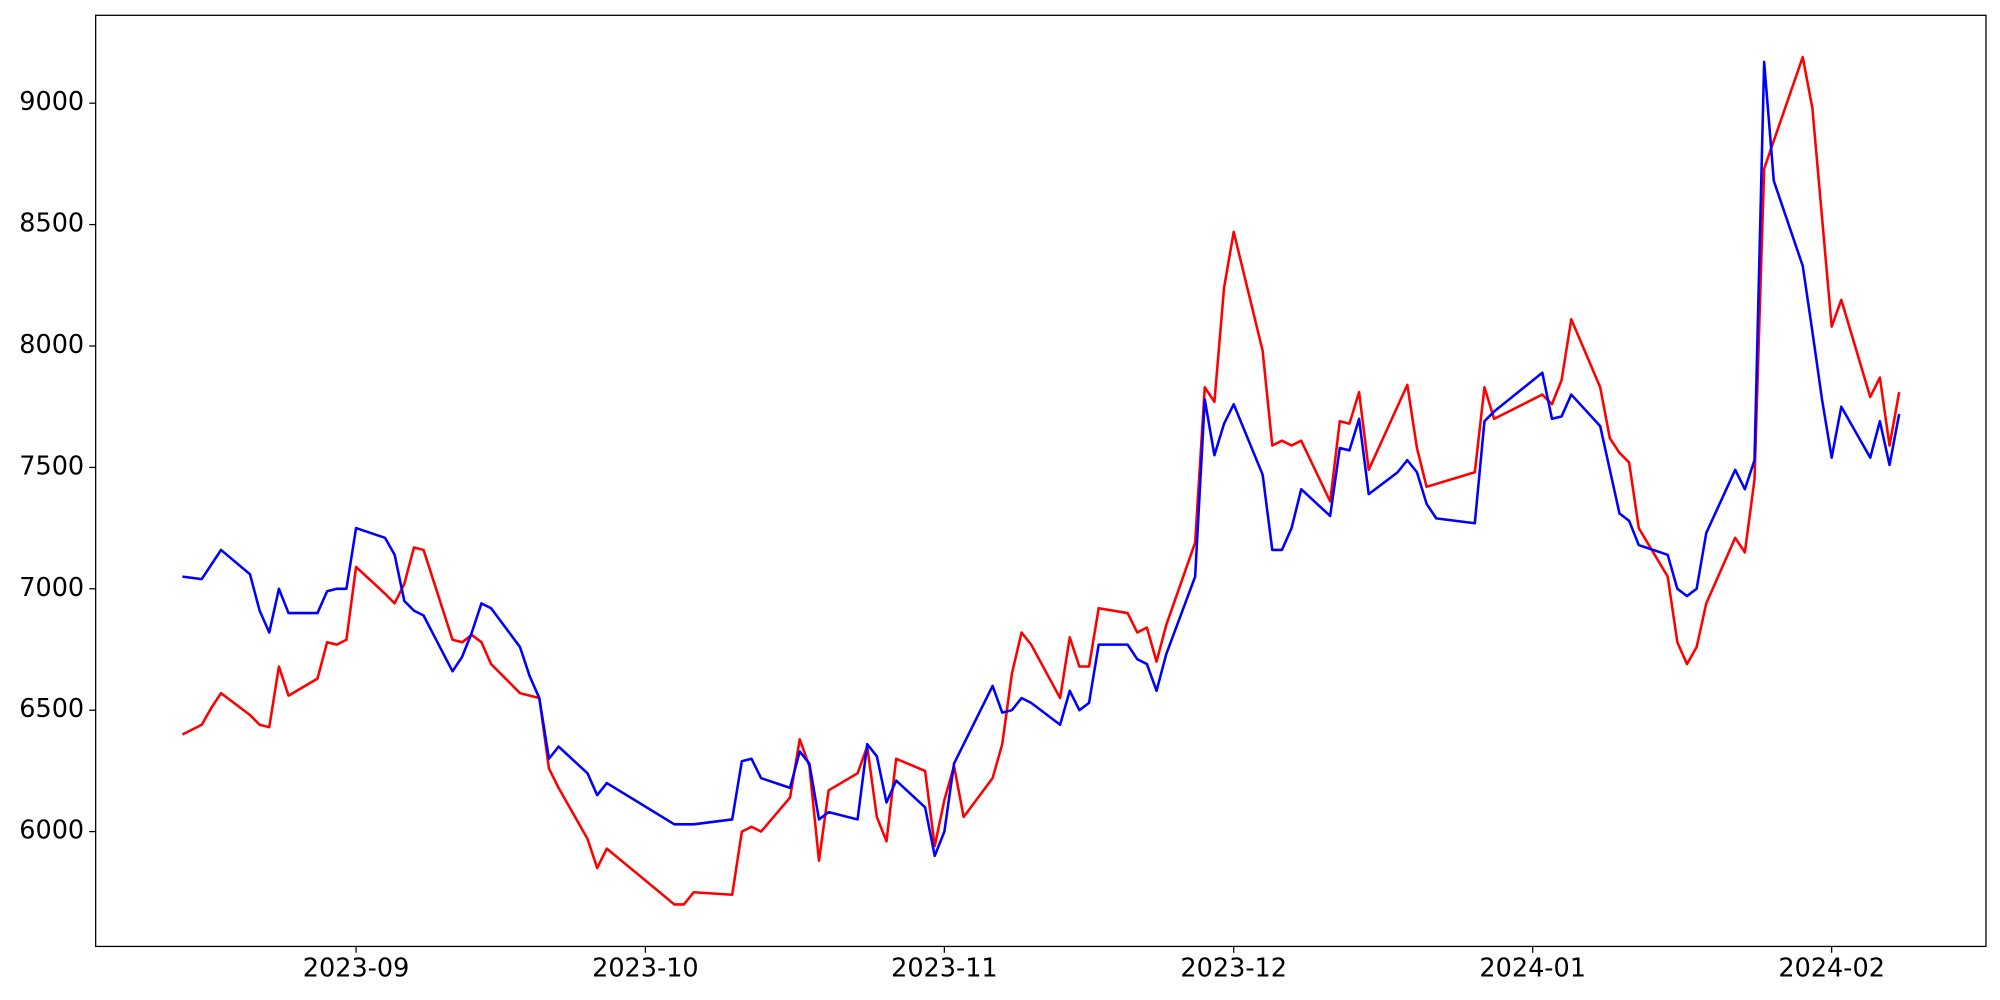 The image size is (2000, 1000). Describe the element at coordinates (51, 224) in the screenshot. I see `y-tick-label: 8500` at that location.